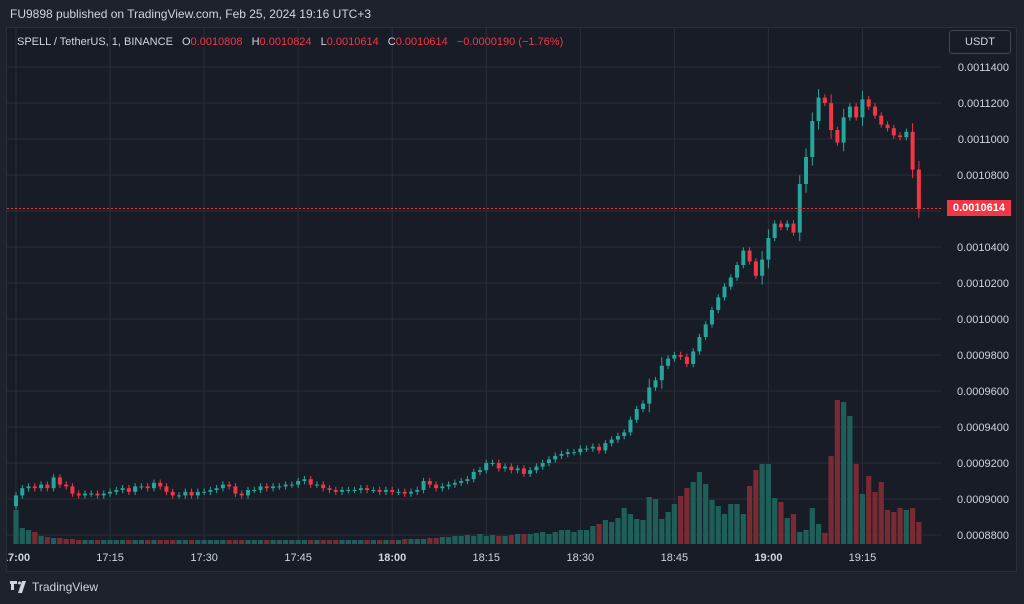  I want to click on tradingview-brand: TradingView, so click(54, 587).